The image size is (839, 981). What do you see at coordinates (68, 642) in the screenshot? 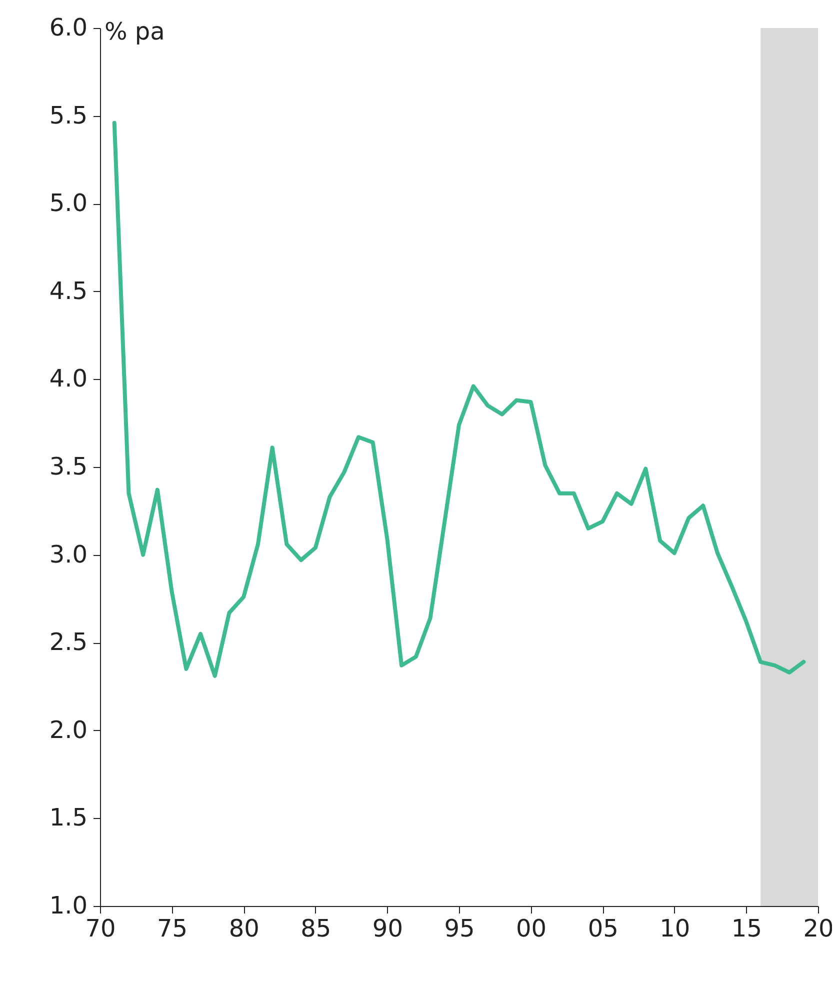
I see `y-tick-label: 2.5` at bounding box center [68, 642].